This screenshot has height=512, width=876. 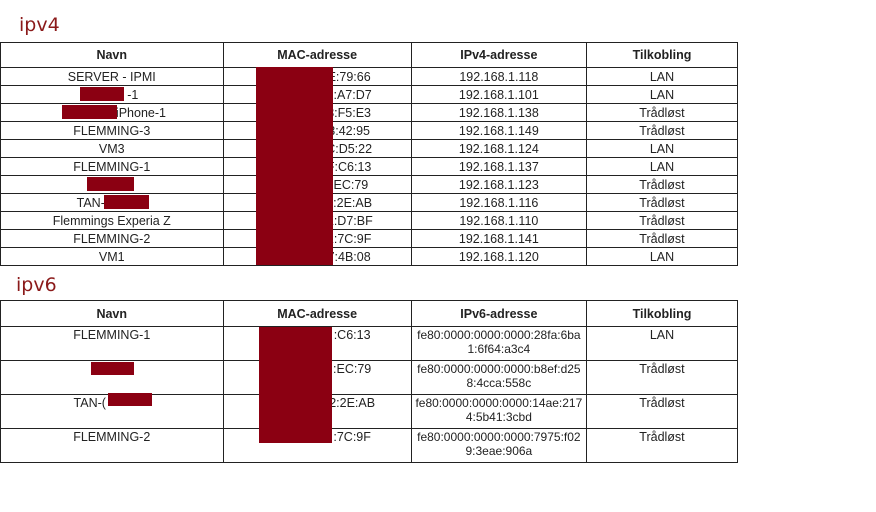 I want to click on redaction-block-ipv4-name-row7, so click(x=110, y=184).